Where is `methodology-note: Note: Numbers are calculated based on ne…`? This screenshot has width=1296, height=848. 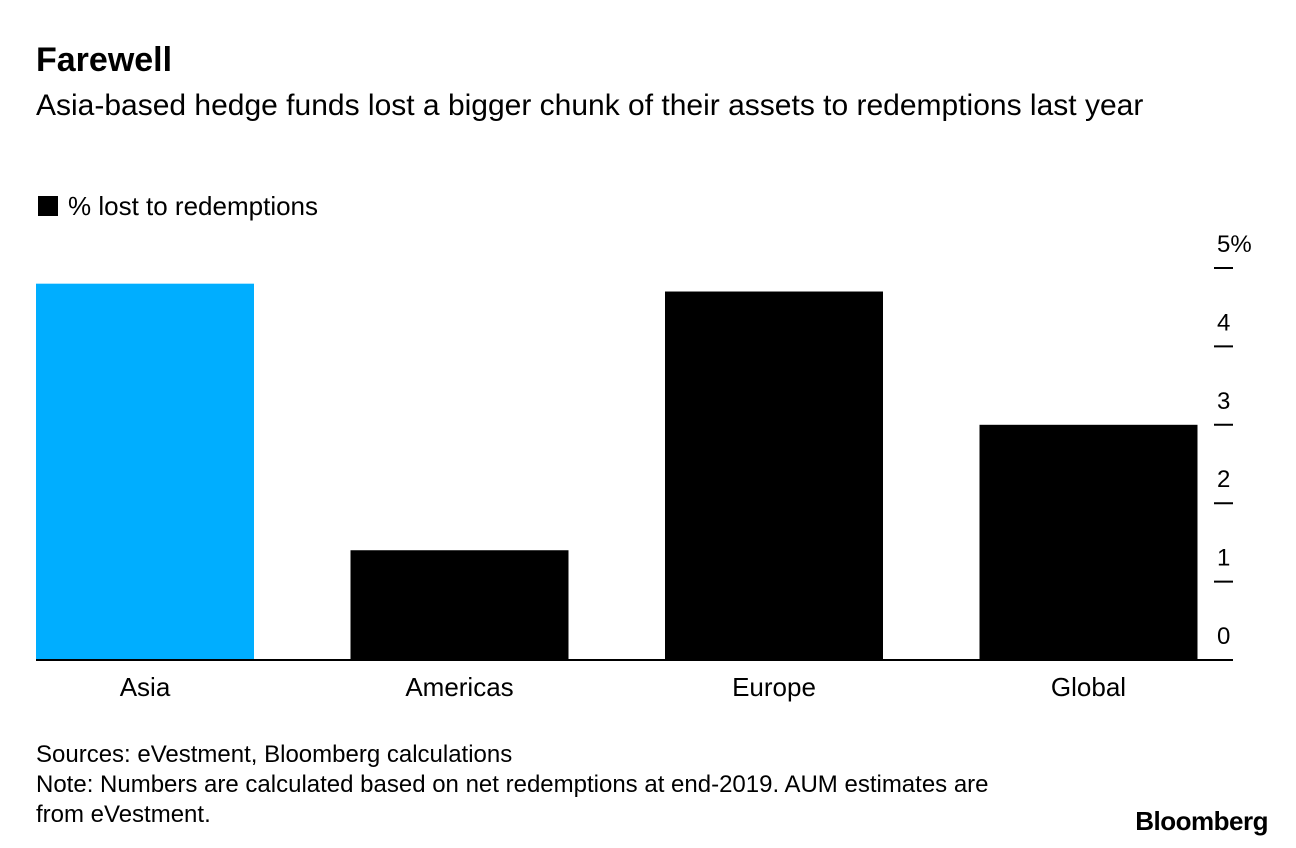 methodology-note: Note: Numbers are calculated based on ne… is located at coordinates (526, 800).